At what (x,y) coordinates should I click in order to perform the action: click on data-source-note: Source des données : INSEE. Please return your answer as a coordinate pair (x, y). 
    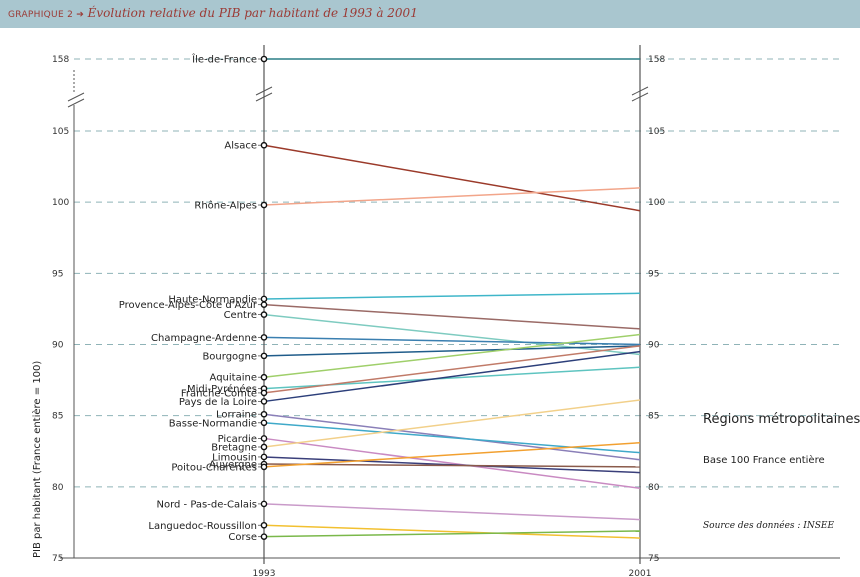
    Looking at the image, I should click on (769, 526).